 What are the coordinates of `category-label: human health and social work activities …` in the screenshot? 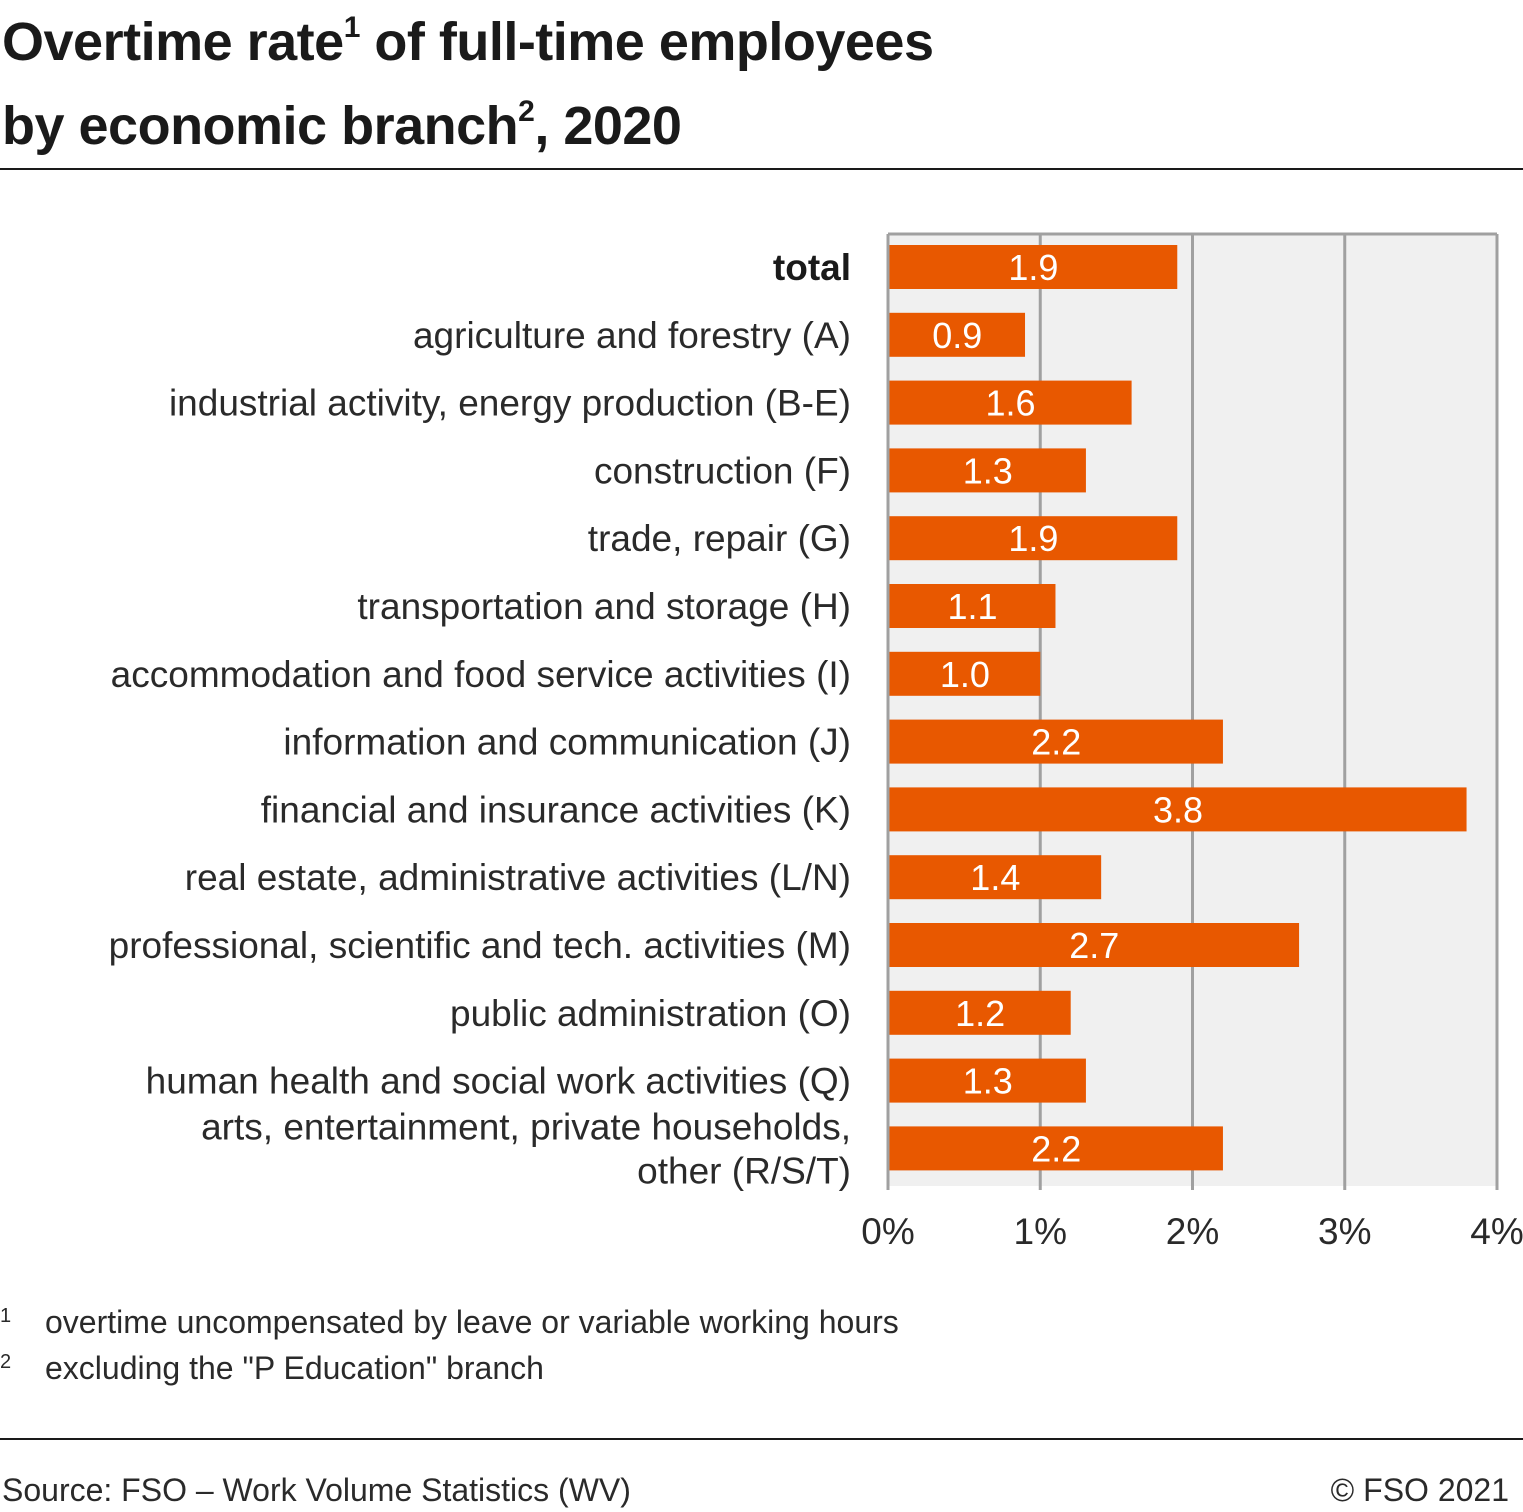 It's located at (498, 1081).